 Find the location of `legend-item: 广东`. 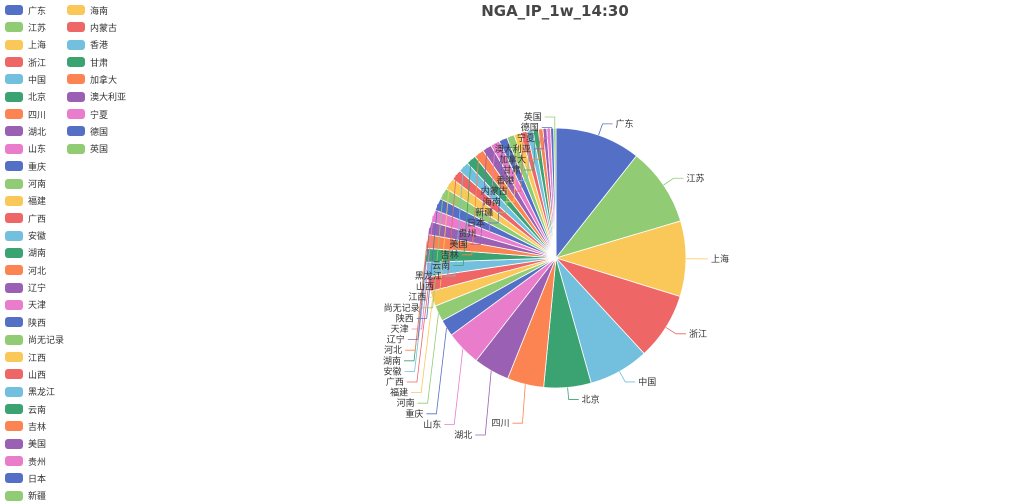

legend-item: 广东 is located at coordinates (25, 10).